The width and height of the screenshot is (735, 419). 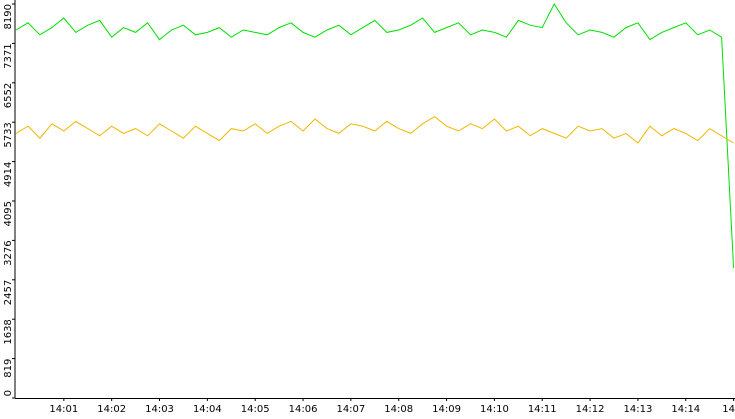 What do you see at coordinates (63, 409) in the screenshot?
I see `x-tick-label: 14:01` at bounding box center [63, 409].